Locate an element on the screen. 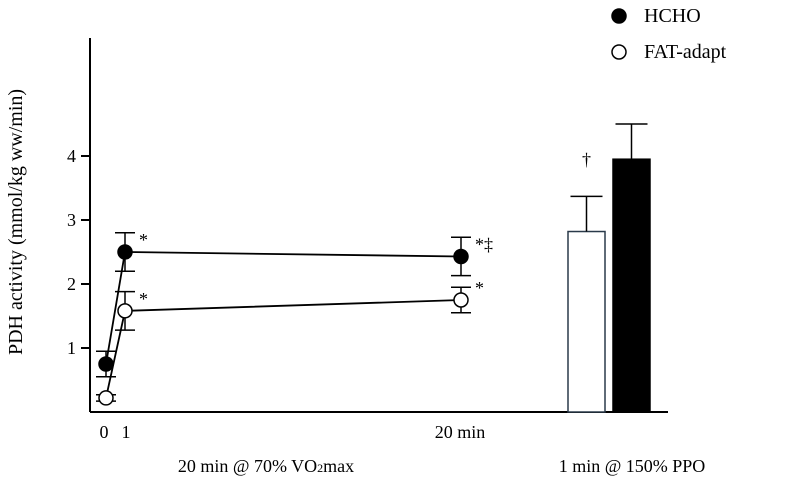 The image size is (786, 482). legend-hcho-label: HCHO is located at coordinates (672, 16).